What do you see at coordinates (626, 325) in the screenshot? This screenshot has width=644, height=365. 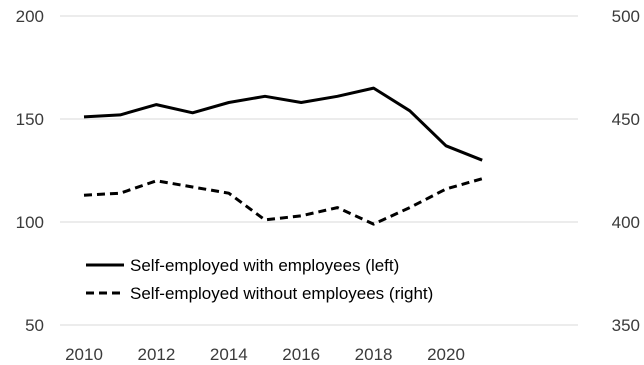 I see `right-tick-label: 350` at bounding box center [626, 325].